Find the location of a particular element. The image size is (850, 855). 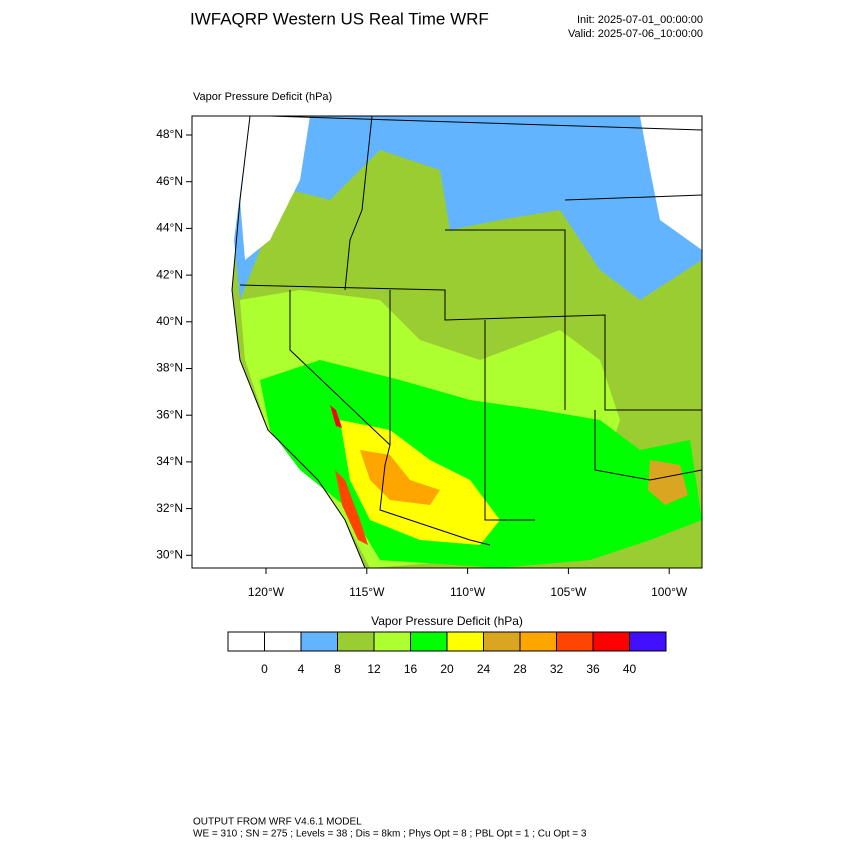

lat-label: 38°N is located at coordinates (169, 368).